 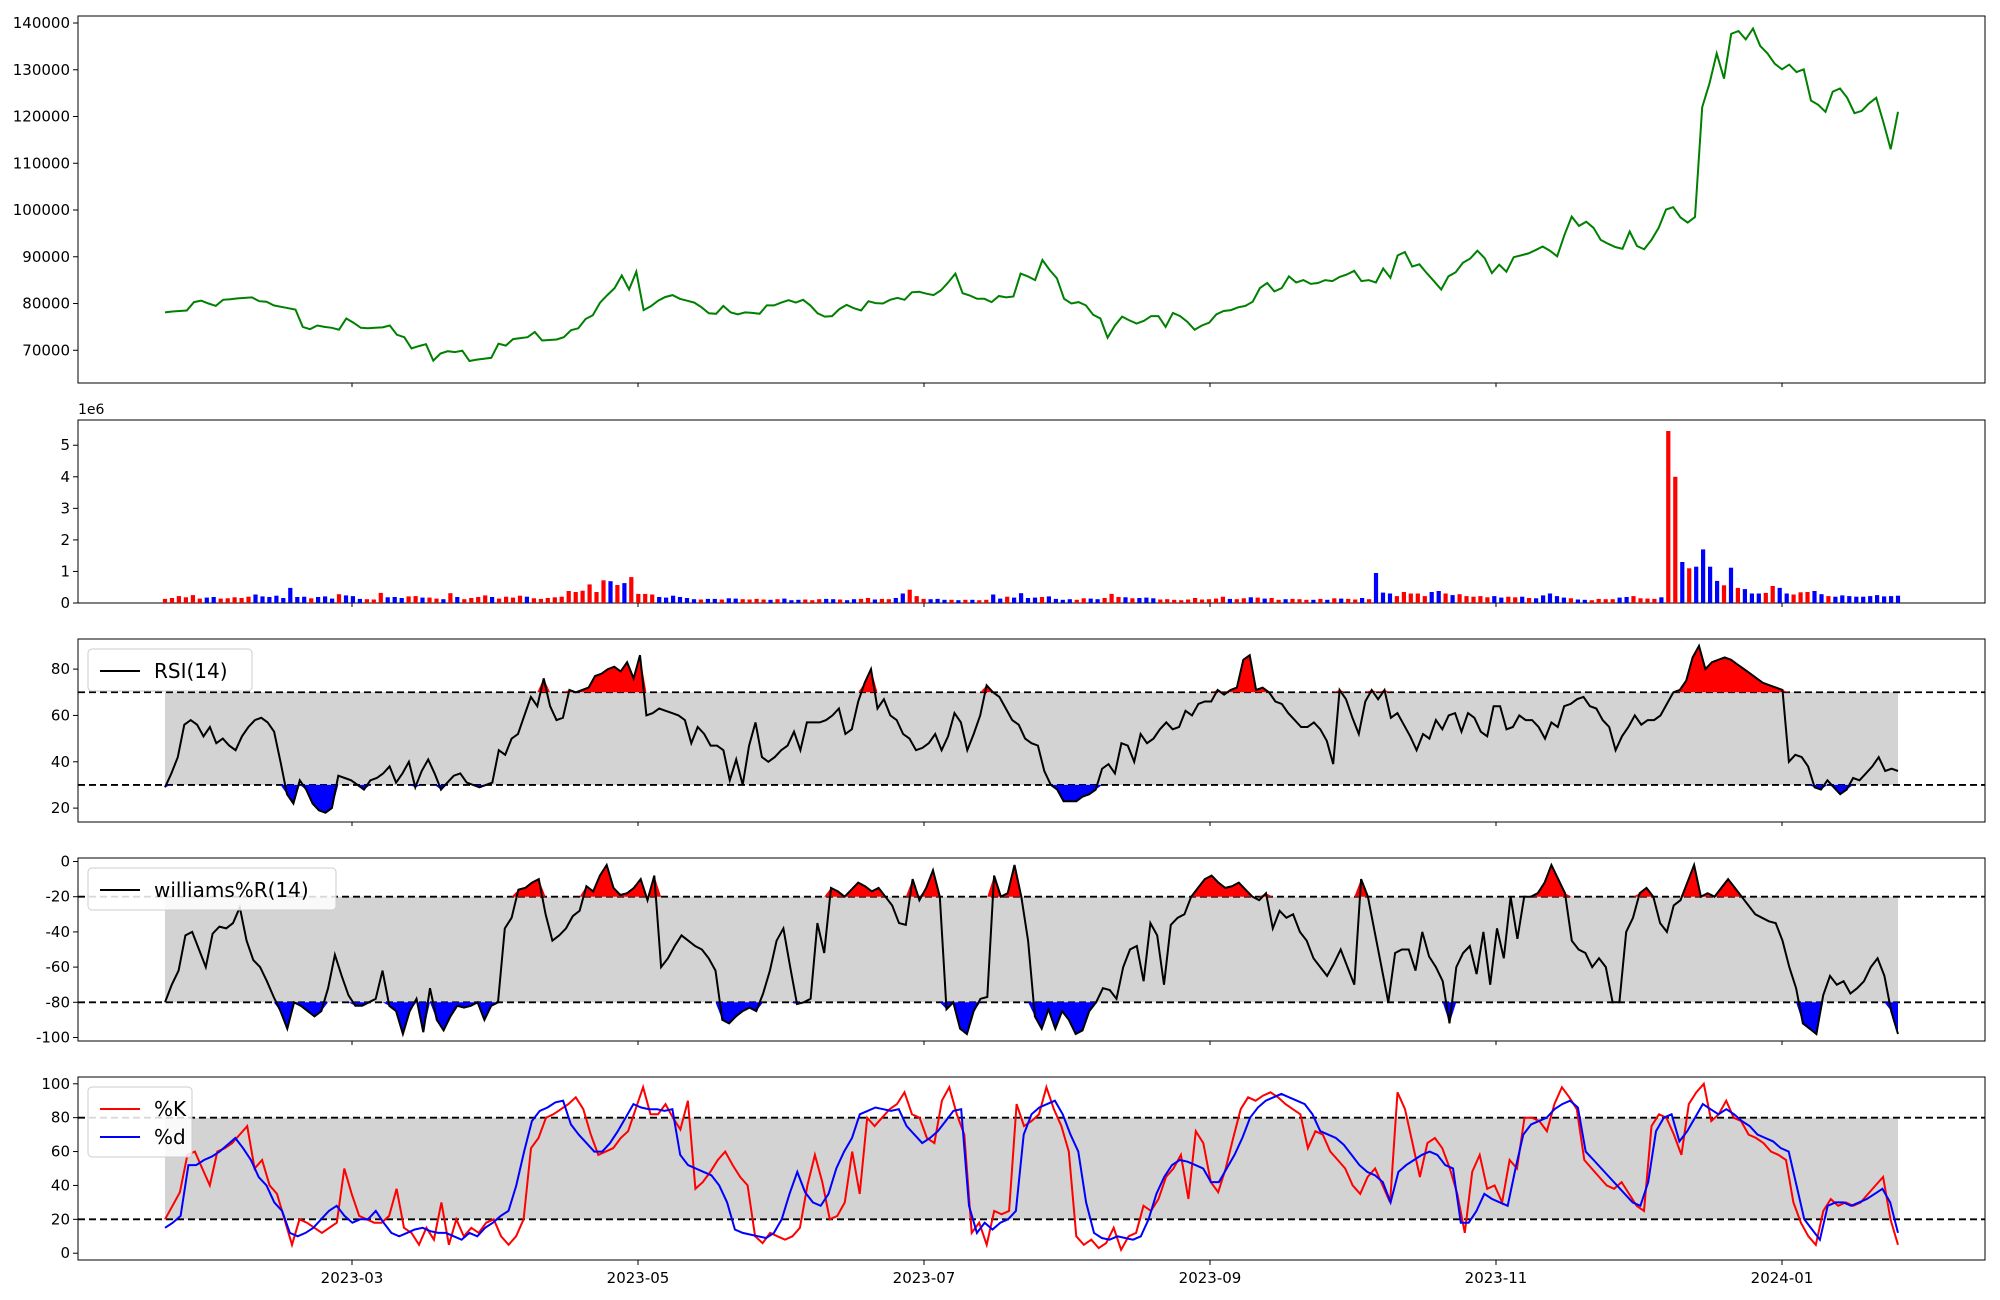 I want to click on k-line, so click(x=1031, y=1167).